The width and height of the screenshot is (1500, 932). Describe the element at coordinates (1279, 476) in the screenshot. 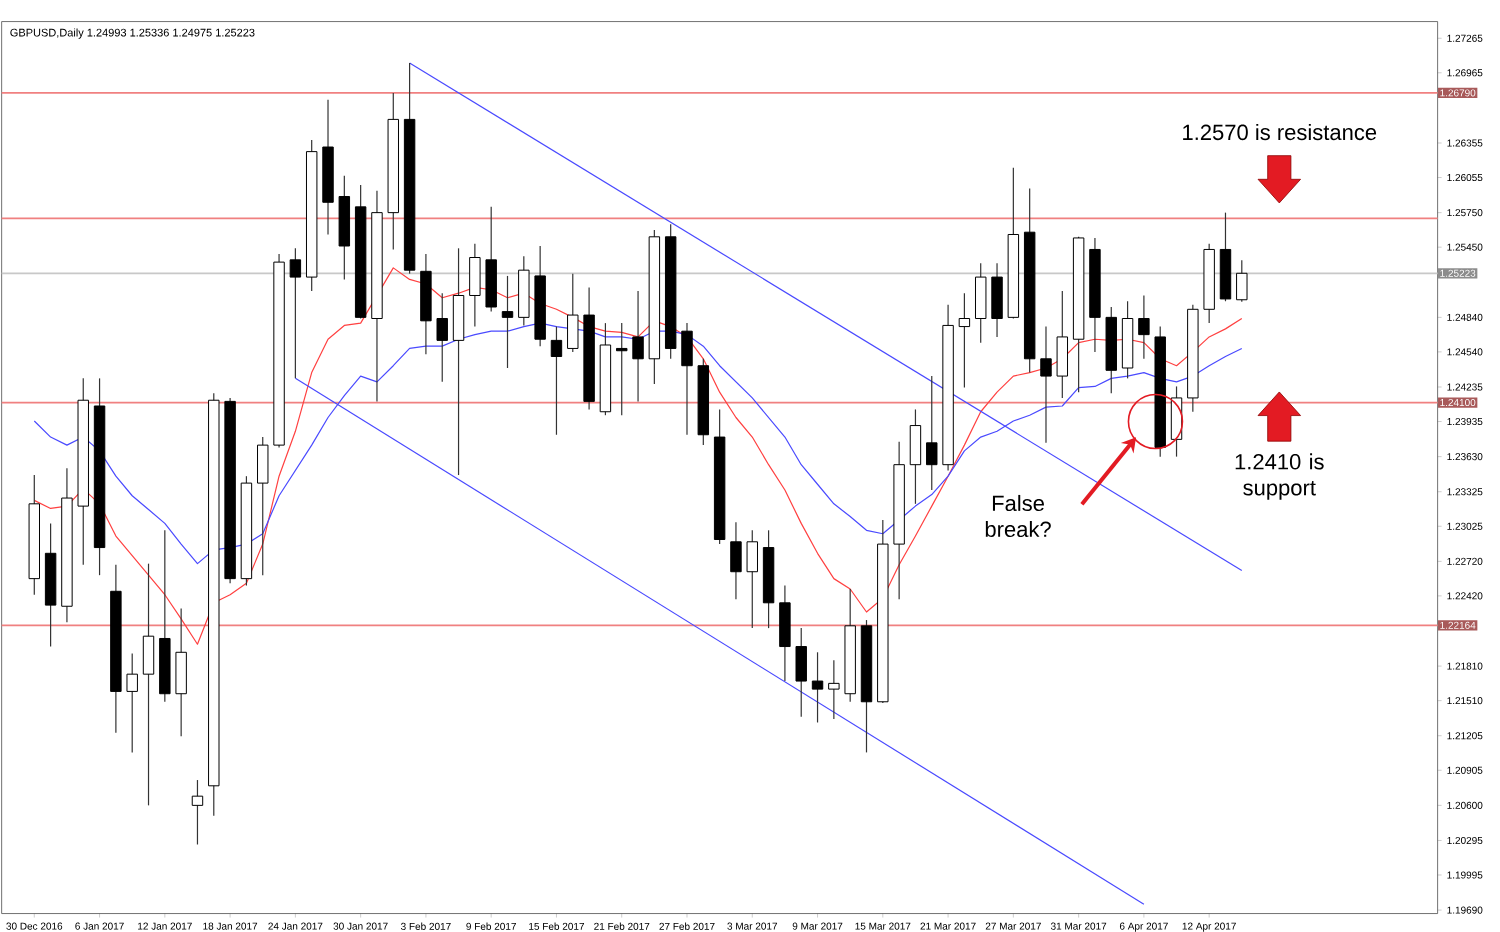

I see `annotation: 1.2410 is support` at that location.